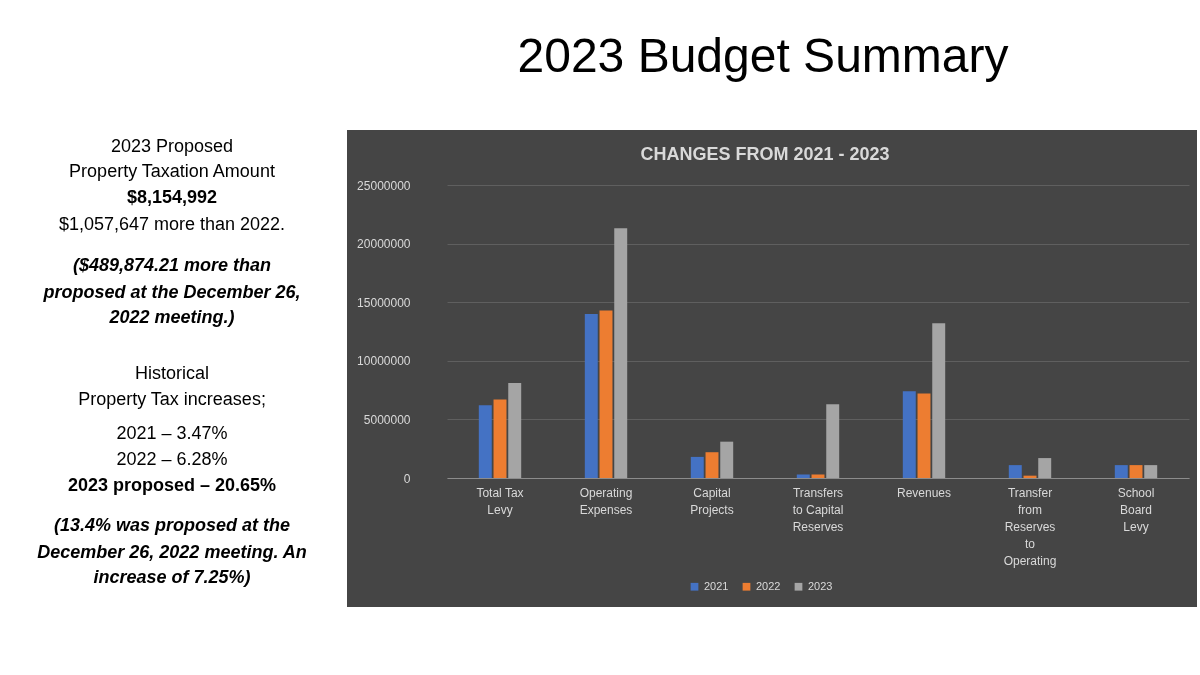 The width and height of the screenshot is (1200, 675). I want to click on legend-label: 2022, so click(768, 585).